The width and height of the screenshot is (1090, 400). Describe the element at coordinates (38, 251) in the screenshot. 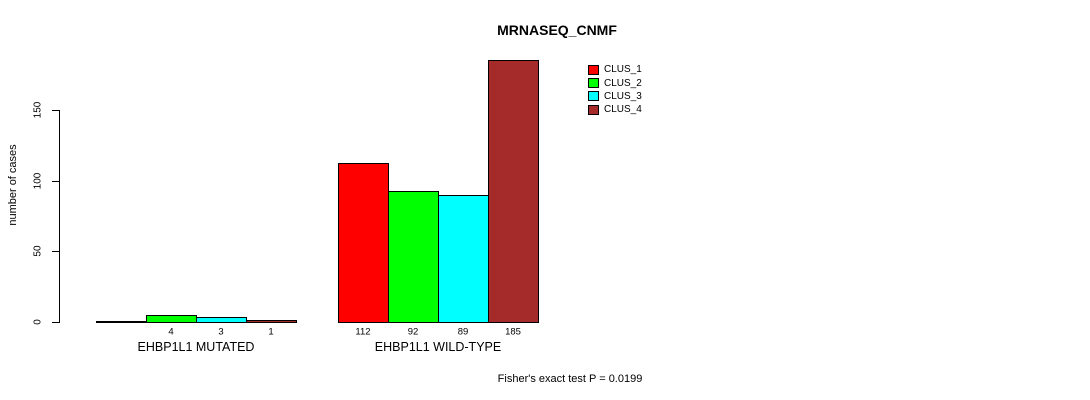

I see `y-axis-tick-label: 50` at that location.